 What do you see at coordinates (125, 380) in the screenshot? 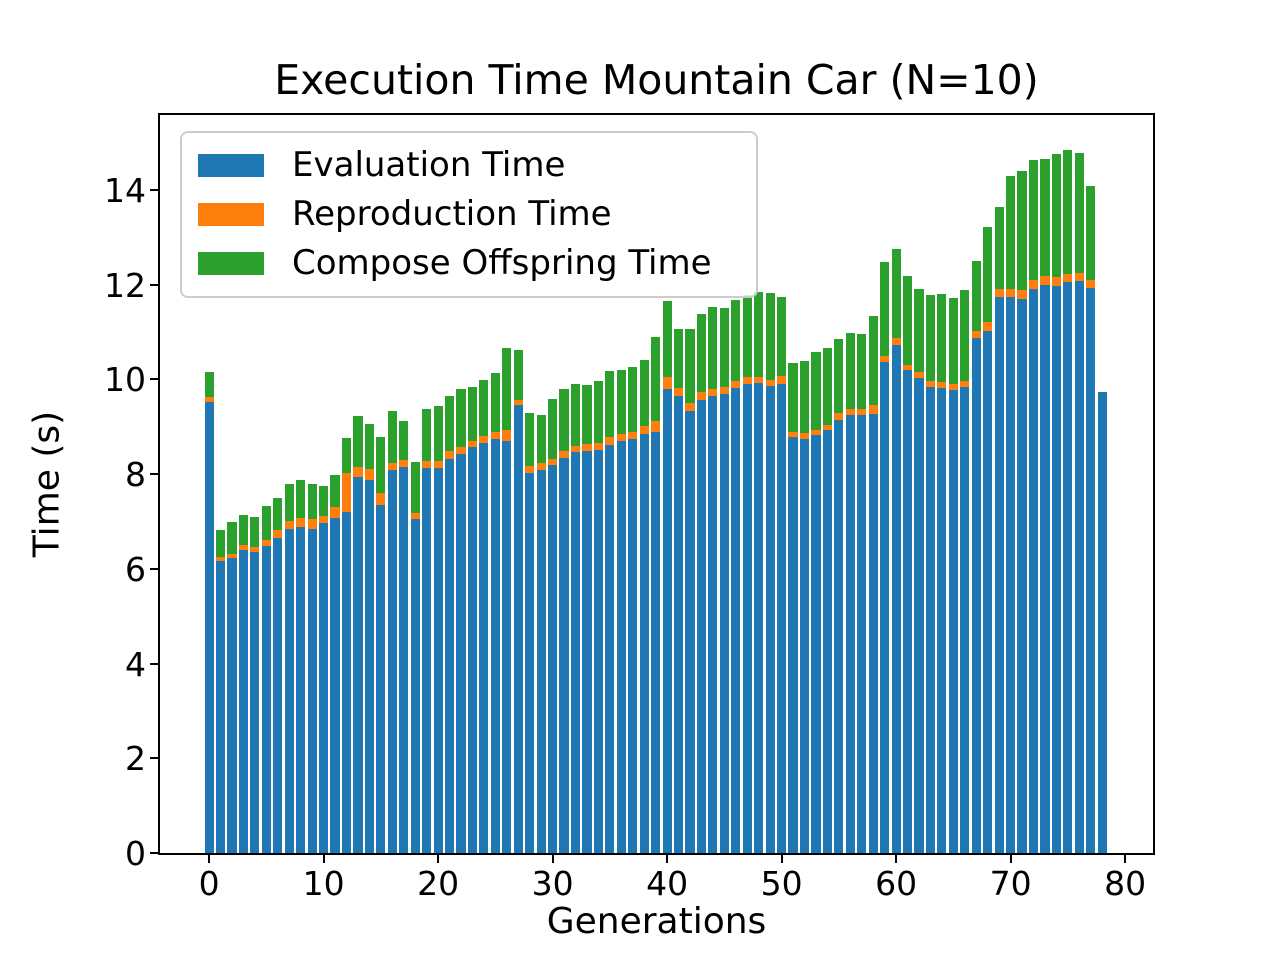
I see `y-tick-label-10: 10` at bounding box center [125, 380].